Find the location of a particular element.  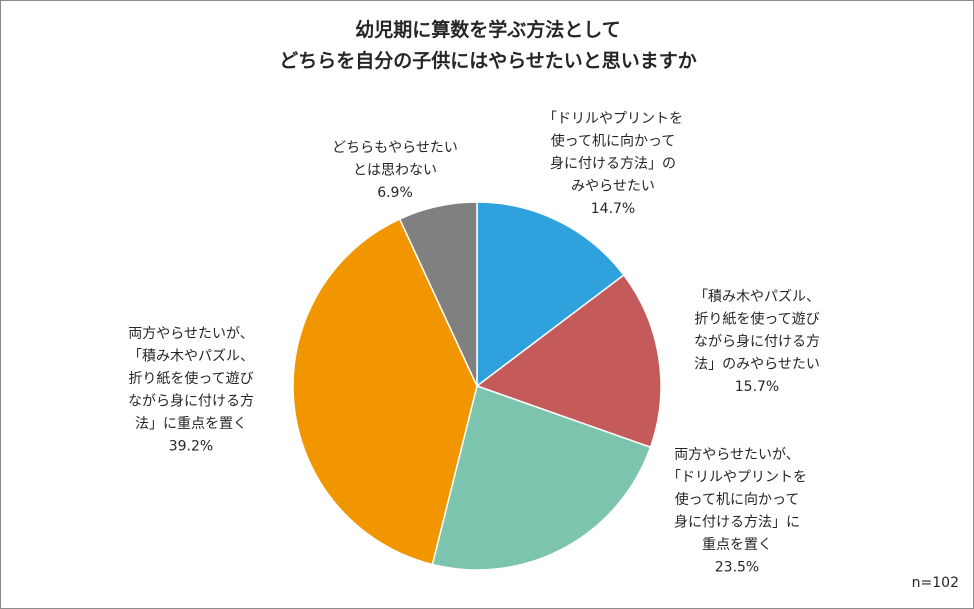

slice-category-label-4: 両方やらせたいが、 is located at coordinates (190, 334).